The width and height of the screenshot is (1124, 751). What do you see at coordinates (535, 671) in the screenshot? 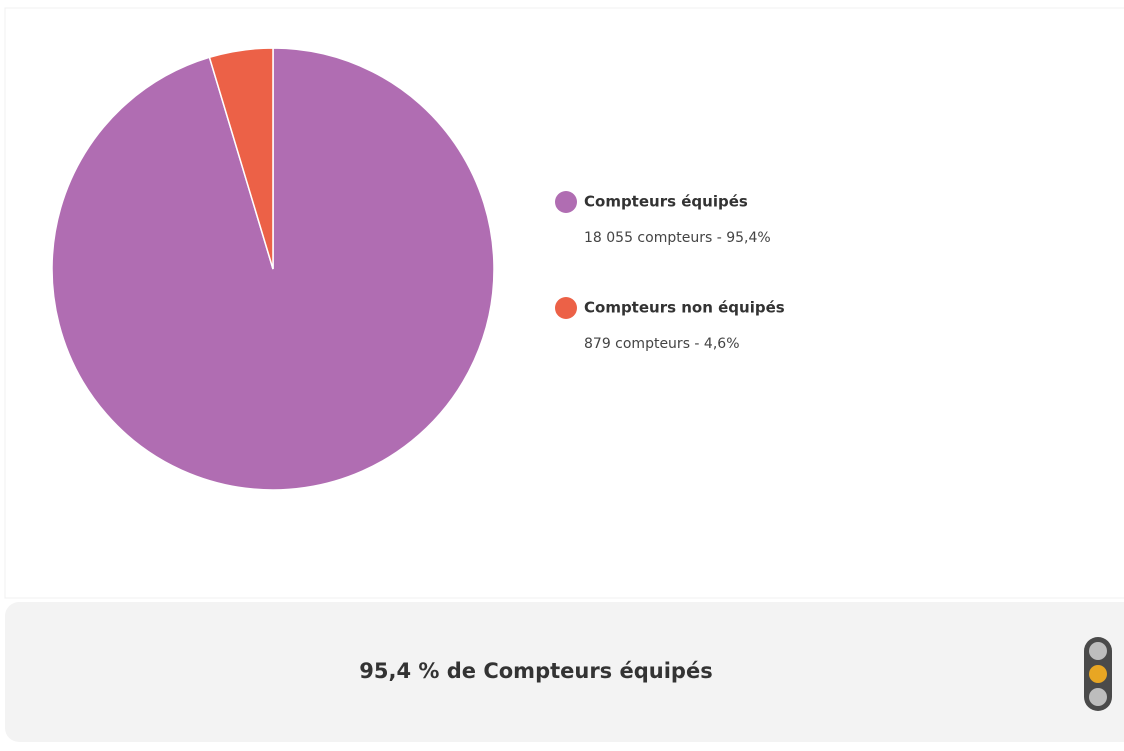
I see `summary-text: 95,4 % de Compteurs équipés` at bounding box center [535, 671].